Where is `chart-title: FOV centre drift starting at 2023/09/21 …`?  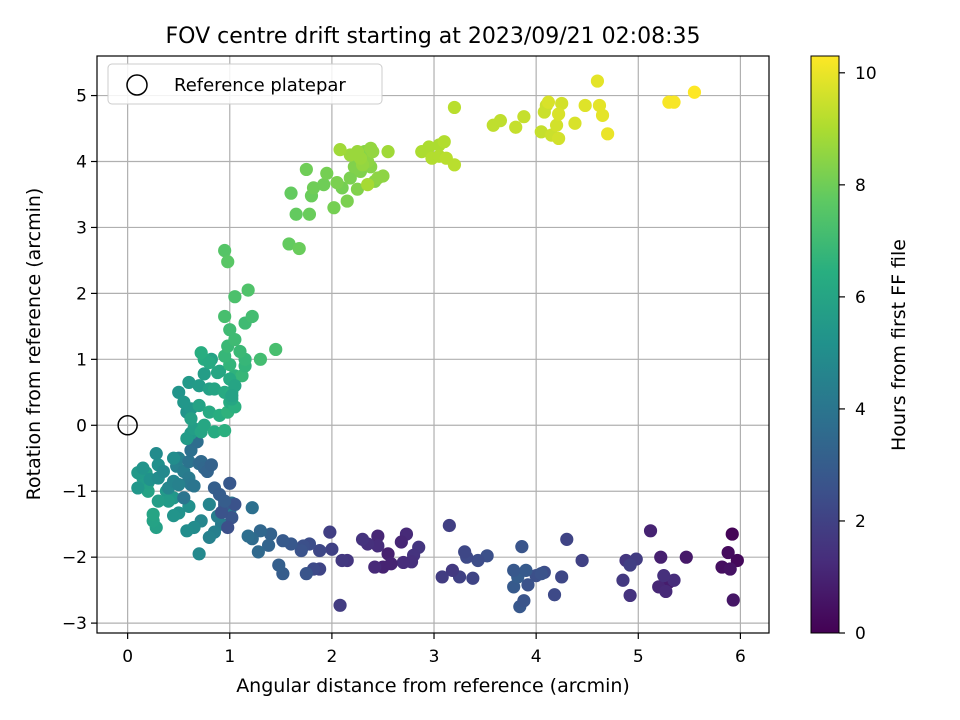
chart-title: FOV centre drift starting at 2023/09/21 … is located at coordinates (433, 36).